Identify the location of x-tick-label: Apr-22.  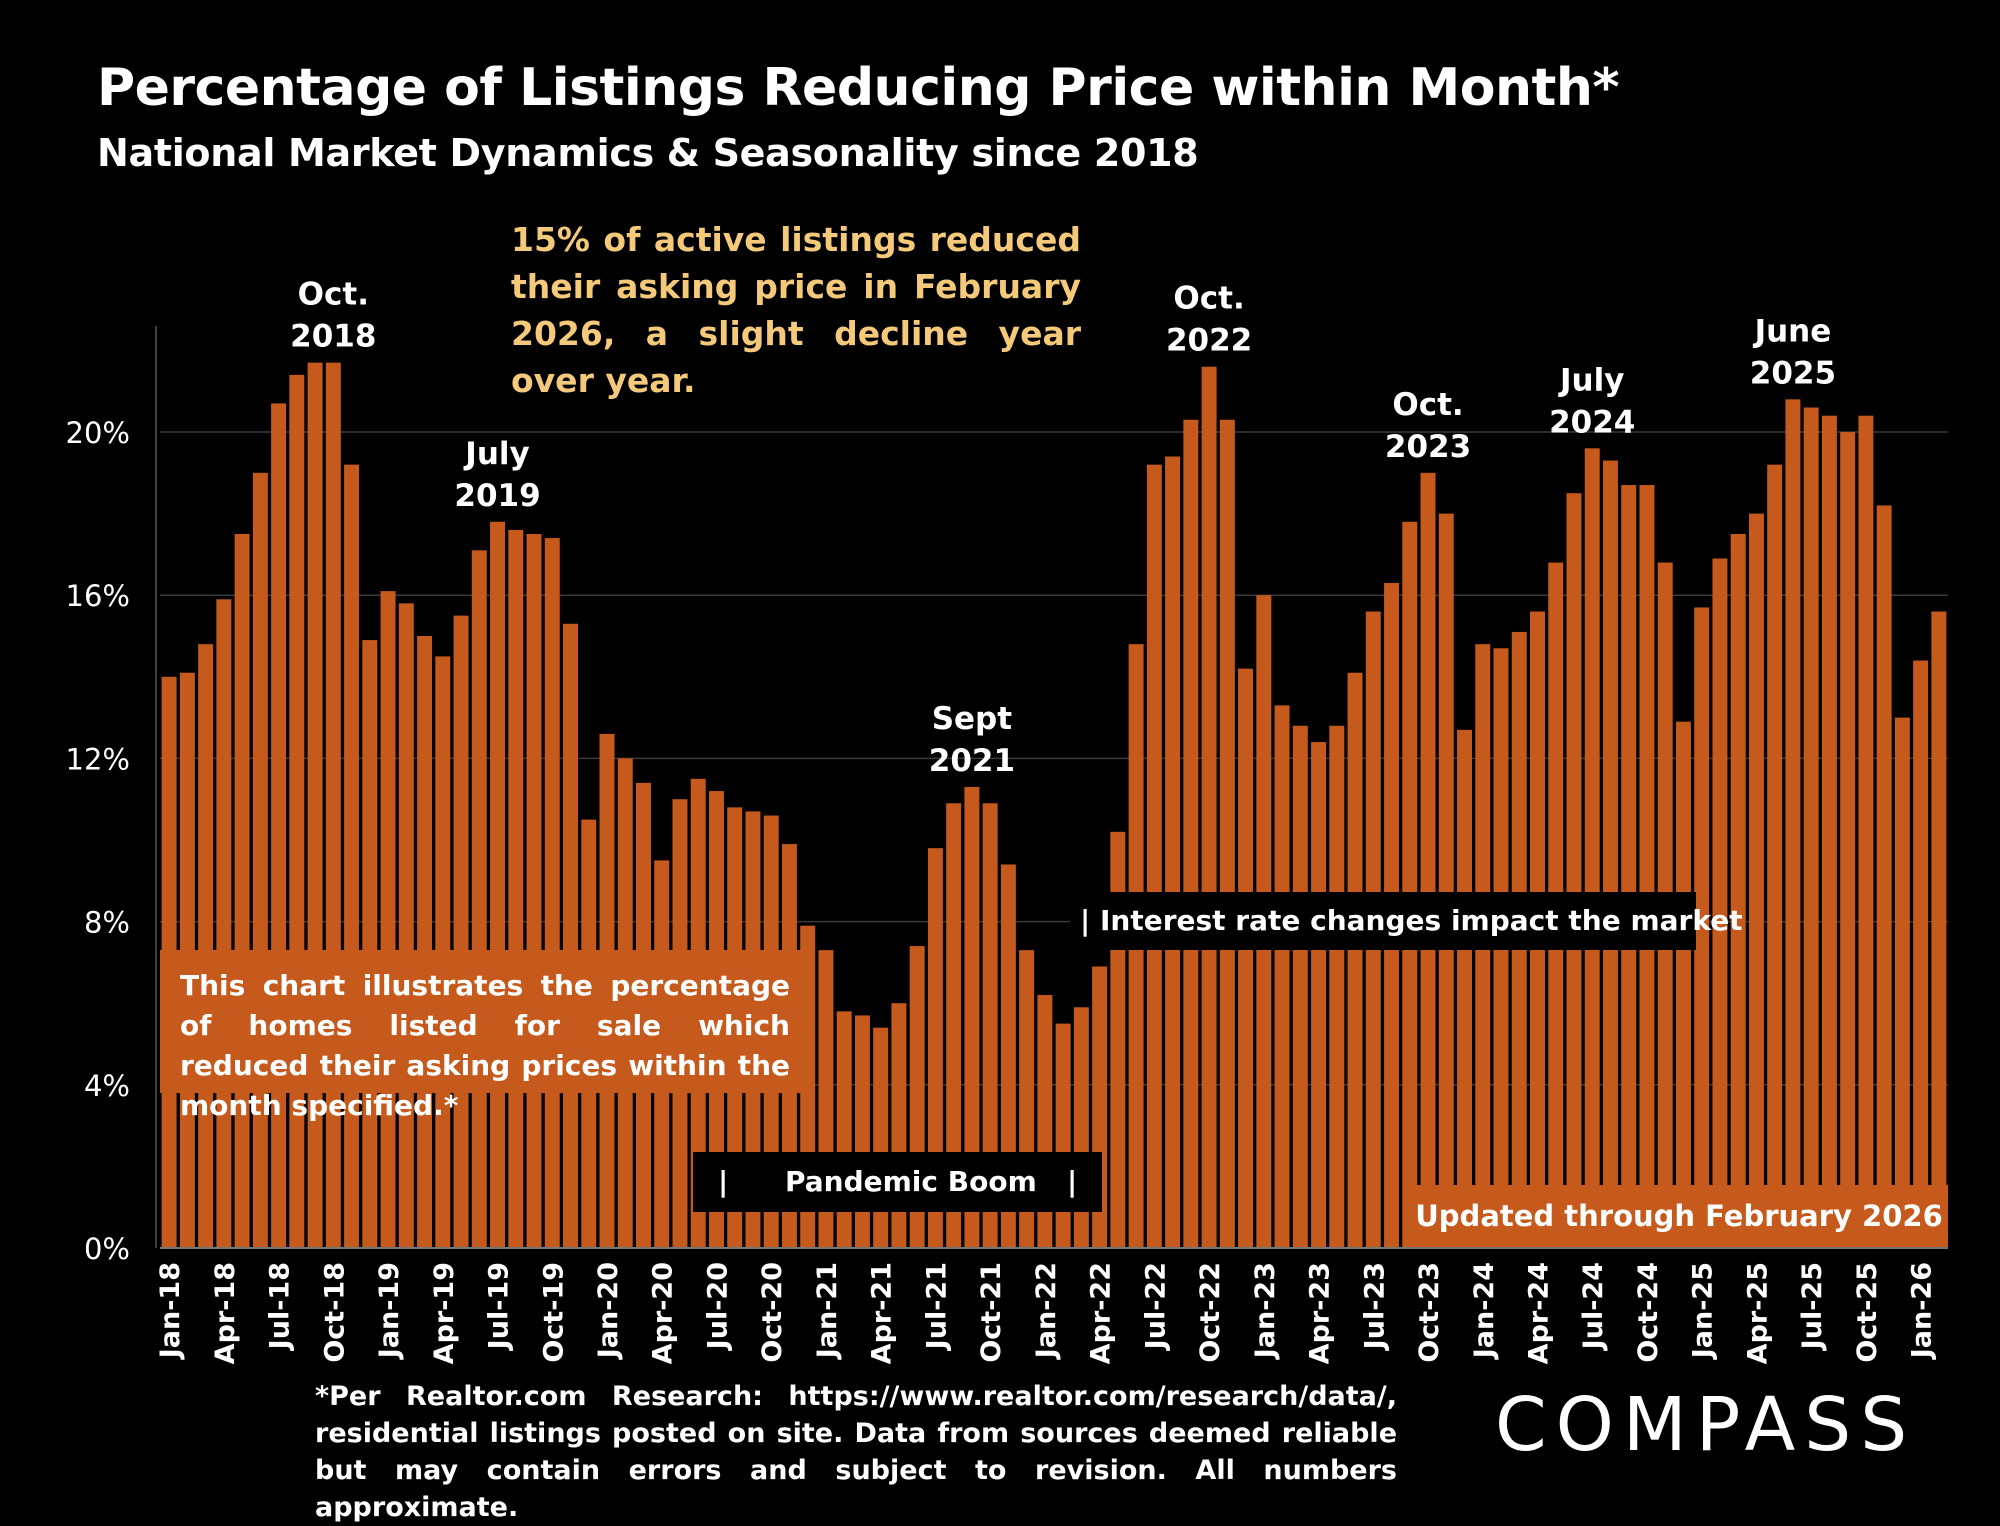
(1101, 1313).